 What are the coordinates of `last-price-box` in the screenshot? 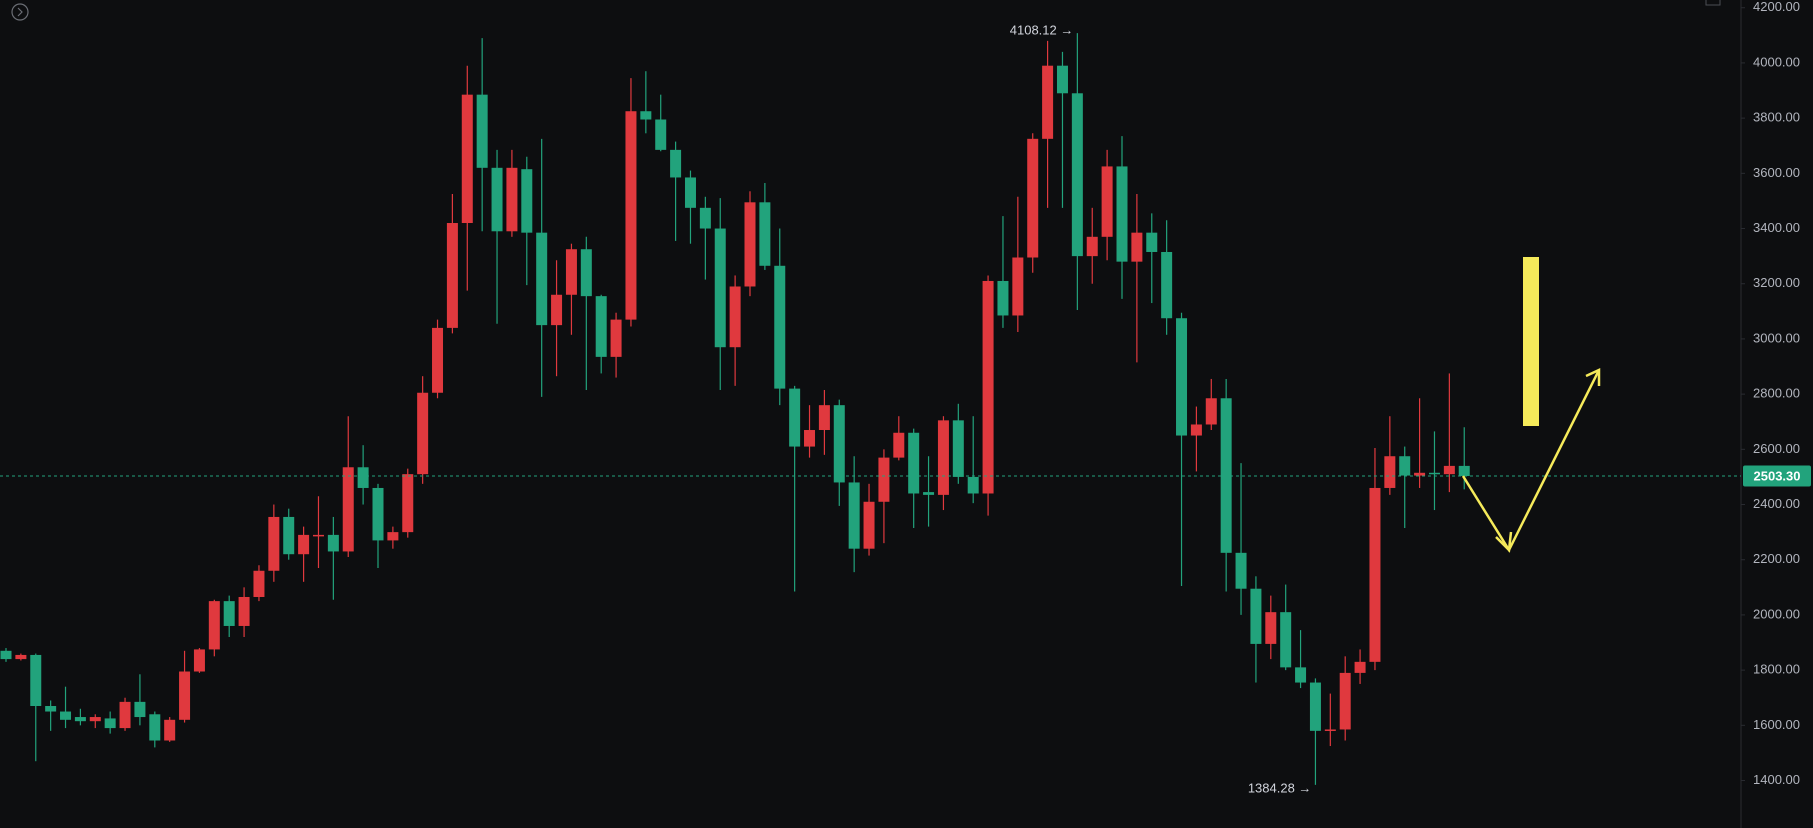 It's located at (1777, 476).